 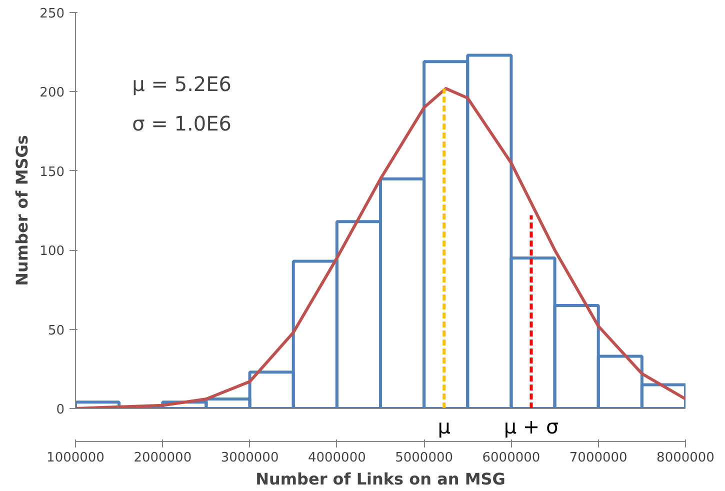 What do you see at coordinates (381, 479) in the screenshot?
I see `x-axis-title: Number of Links on an MSG` at bounding box center [381, 479].